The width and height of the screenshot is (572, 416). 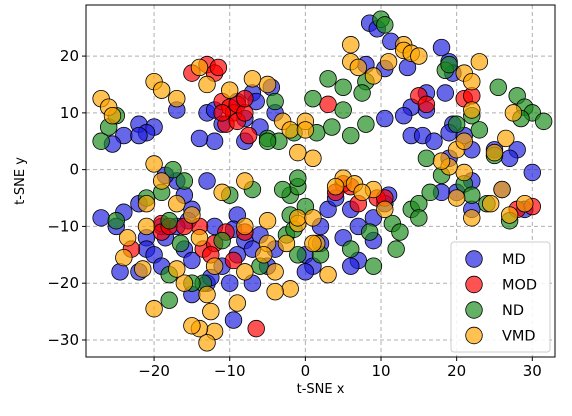 What do you see at coordinates (321, 389) in the screenshot?
I see `x-axis-label: t-SNE x` at bounding box center [321, 389].